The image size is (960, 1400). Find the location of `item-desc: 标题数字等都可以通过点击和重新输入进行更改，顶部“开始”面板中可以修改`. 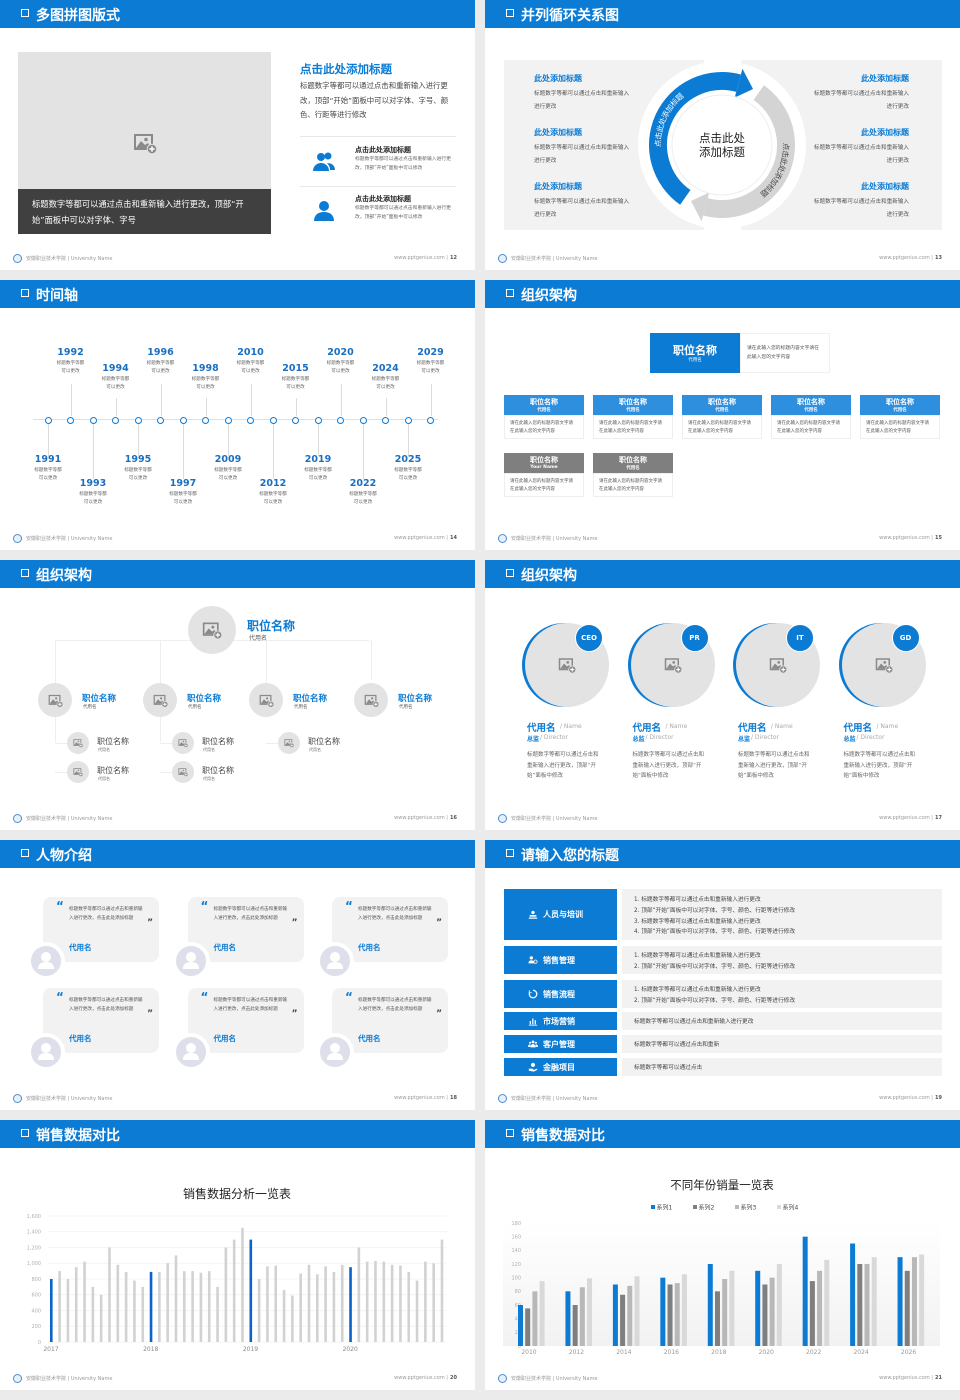

item-desc: 标题数字等都可以通过点击和重新输入进行更改，顶部“开始”面板中可以修改 is located at coordinates (403, 164).